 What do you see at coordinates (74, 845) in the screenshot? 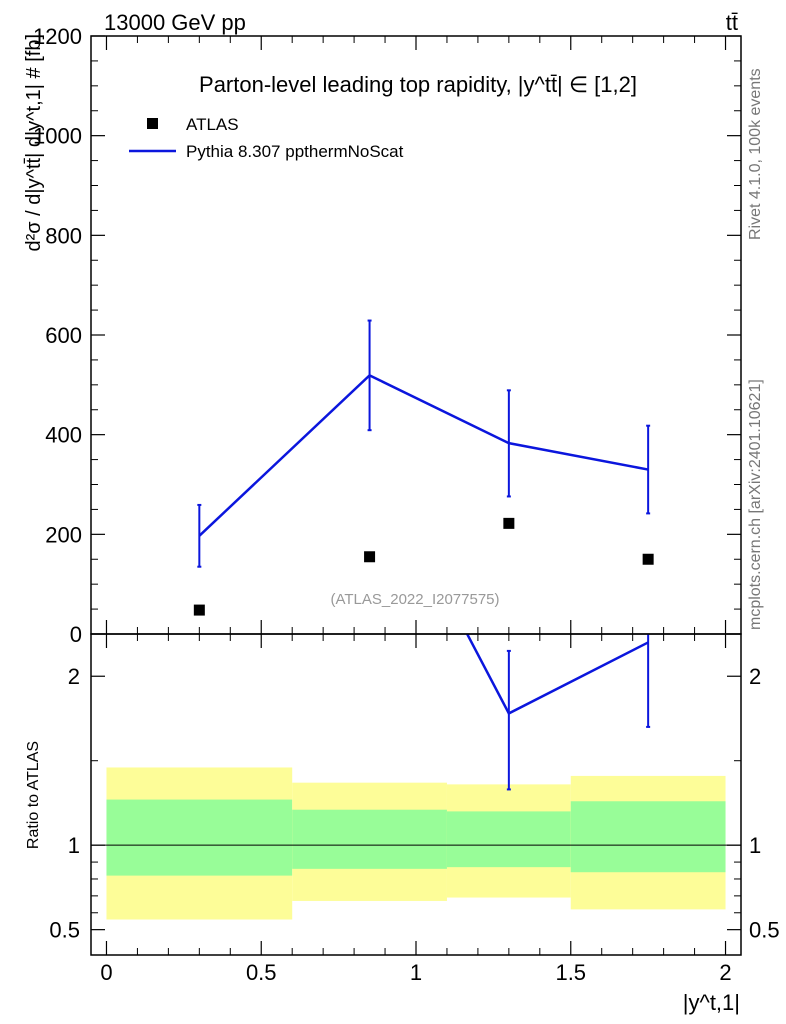
I see `ratio-y-tick-label: 1` at bounding box center [74, 845].